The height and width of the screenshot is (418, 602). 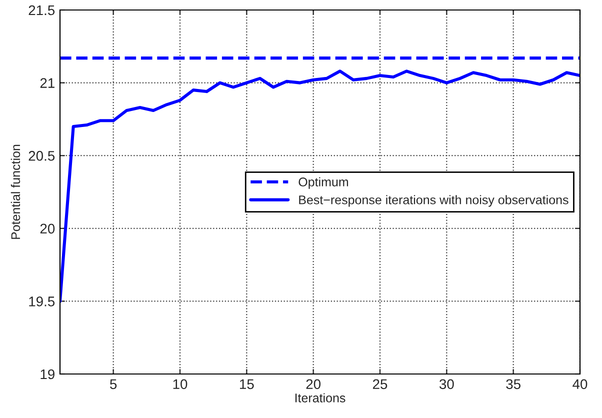 What do you see at coordinates (580, 384) in the screenshot?
I see `x-tick-label: 40` at bounding box center [580, 384].